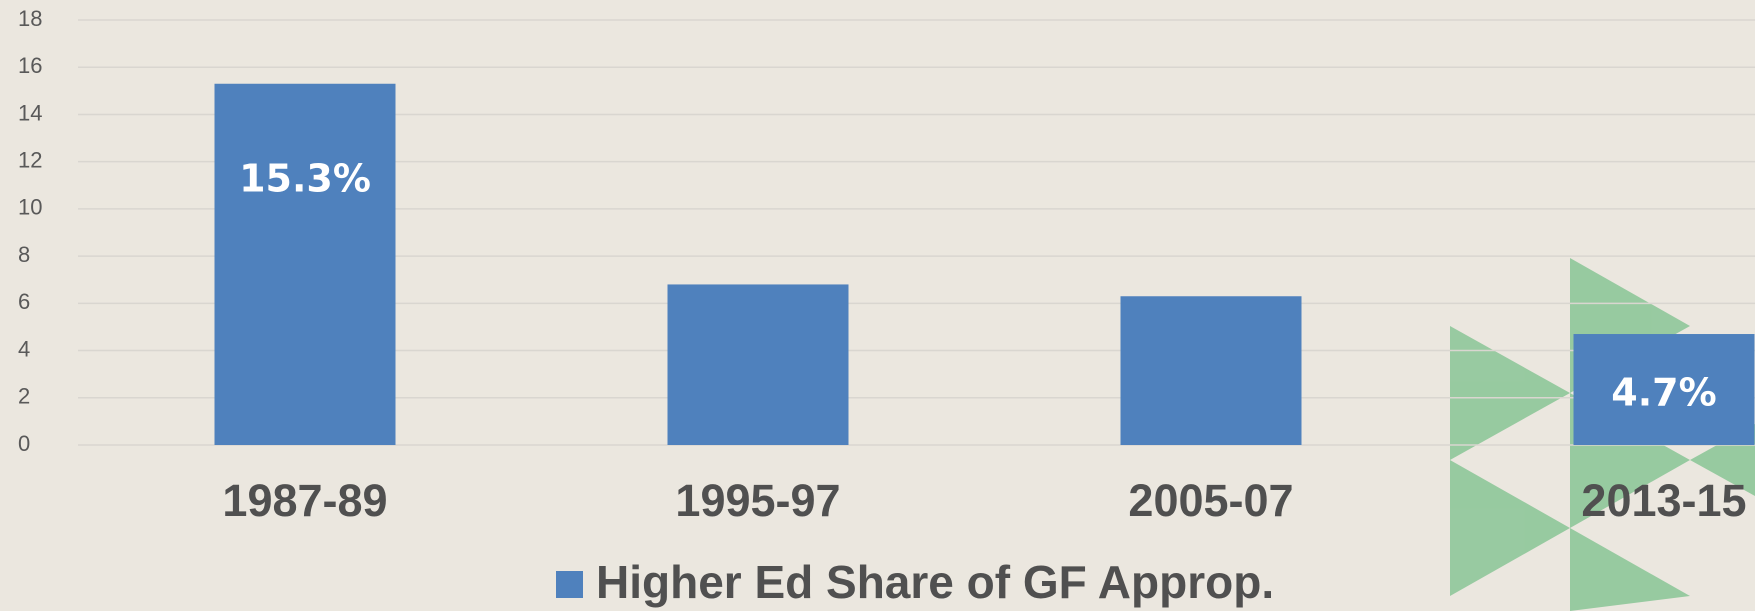  What do you see at coordinates (935, 582) in the screenshot?
I see `legend-label: Higher Ed Share of GF Approp.` at bounding box center [935, 582].